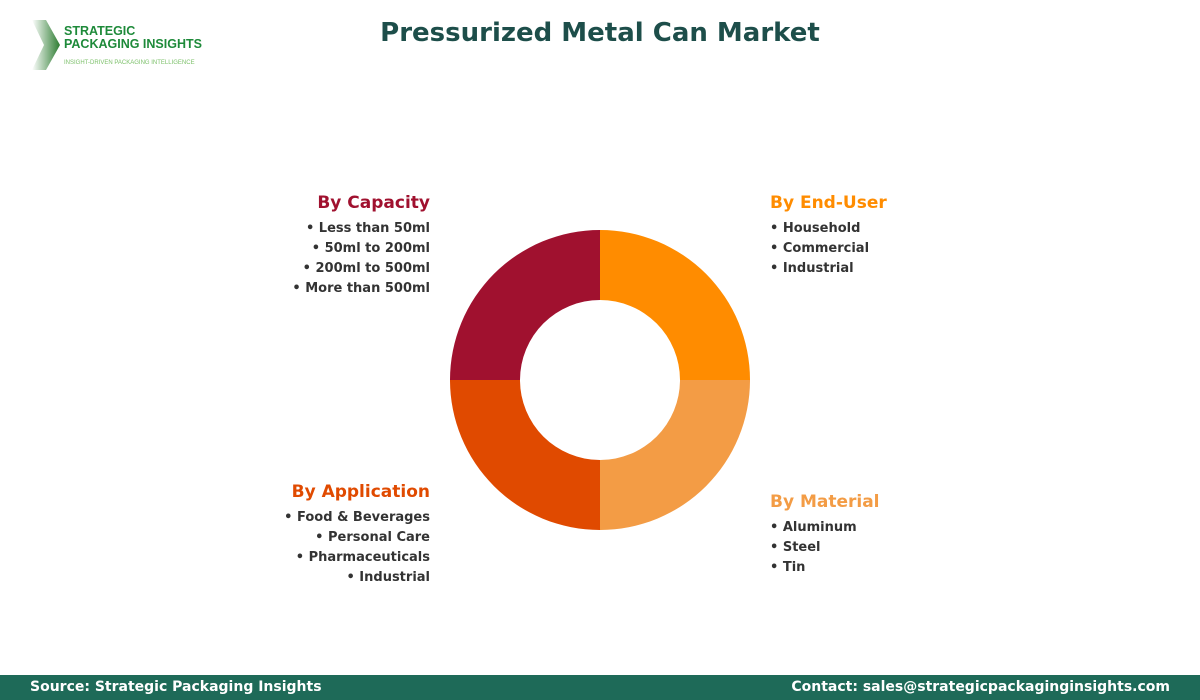 The height and width of the screenshot is (700, 1200). What do you see at coordinates (525, 305) in the screenshot?
I see `segment-capacity` at bounding box center [525, 305].